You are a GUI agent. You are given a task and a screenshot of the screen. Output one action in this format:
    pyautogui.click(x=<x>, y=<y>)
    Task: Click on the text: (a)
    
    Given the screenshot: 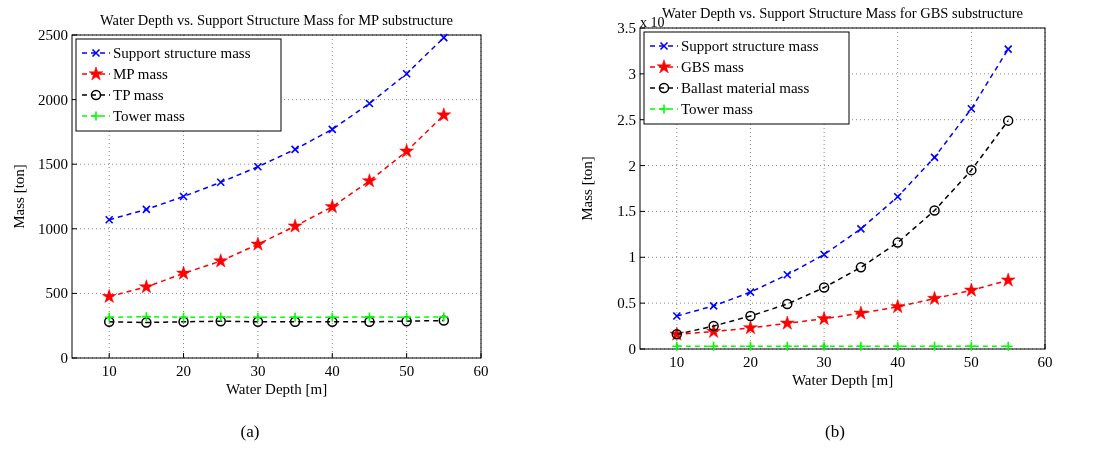 What is the action you would take?
    pyautogui.click(x=250, y=431)
    